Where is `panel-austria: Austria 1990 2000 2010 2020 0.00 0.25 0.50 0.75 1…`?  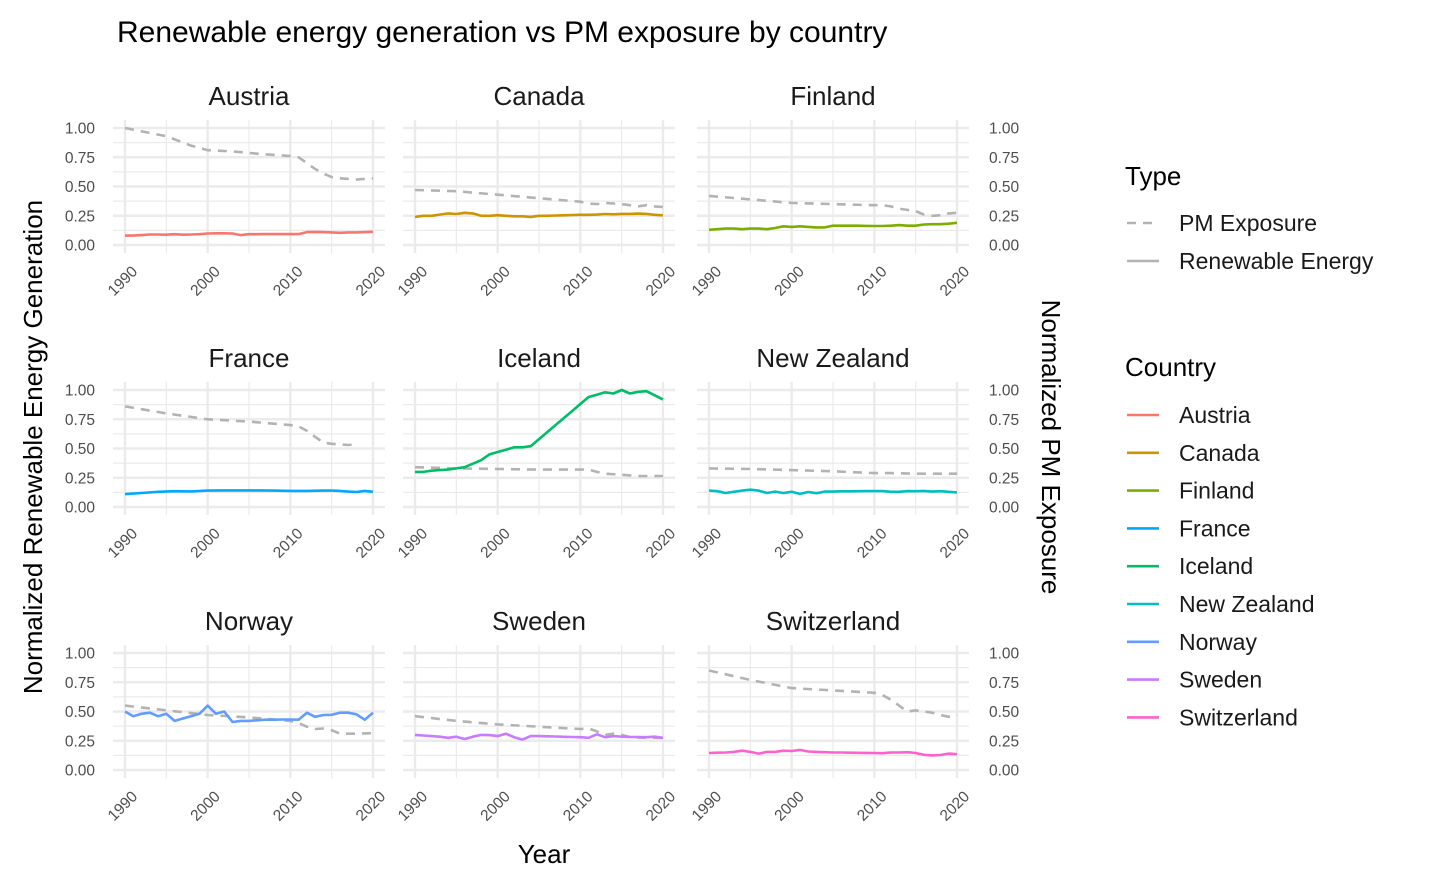
panel-austria: Austria 1990 2000 2010 2020 0.00 0.25 0.50 0.75 1… is located at coordinates (227, 190).